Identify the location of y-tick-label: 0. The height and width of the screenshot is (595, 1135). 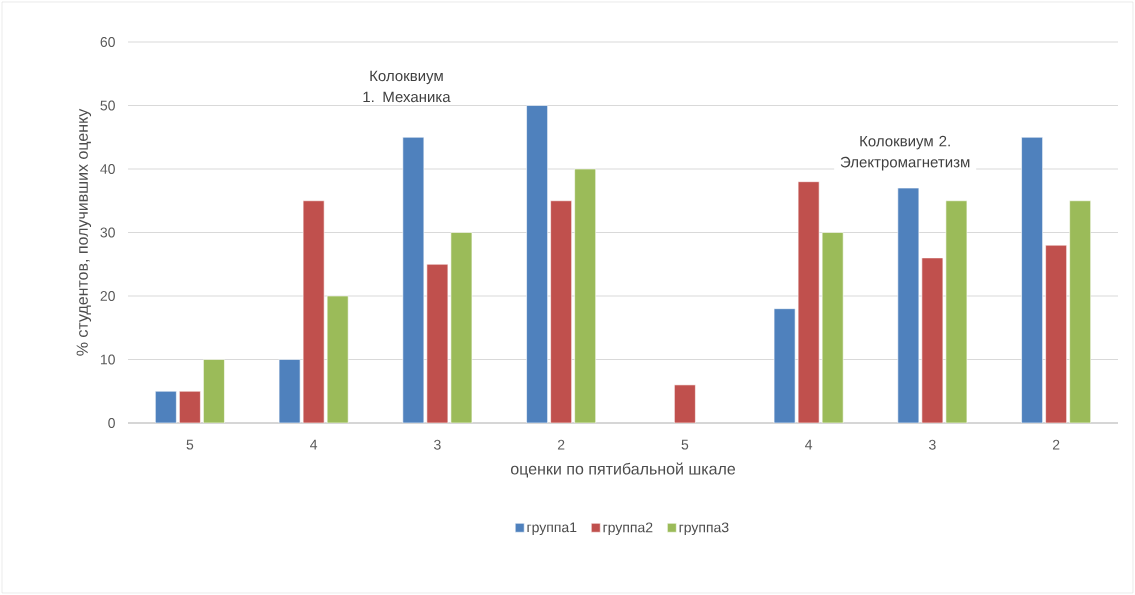
(111, 423).